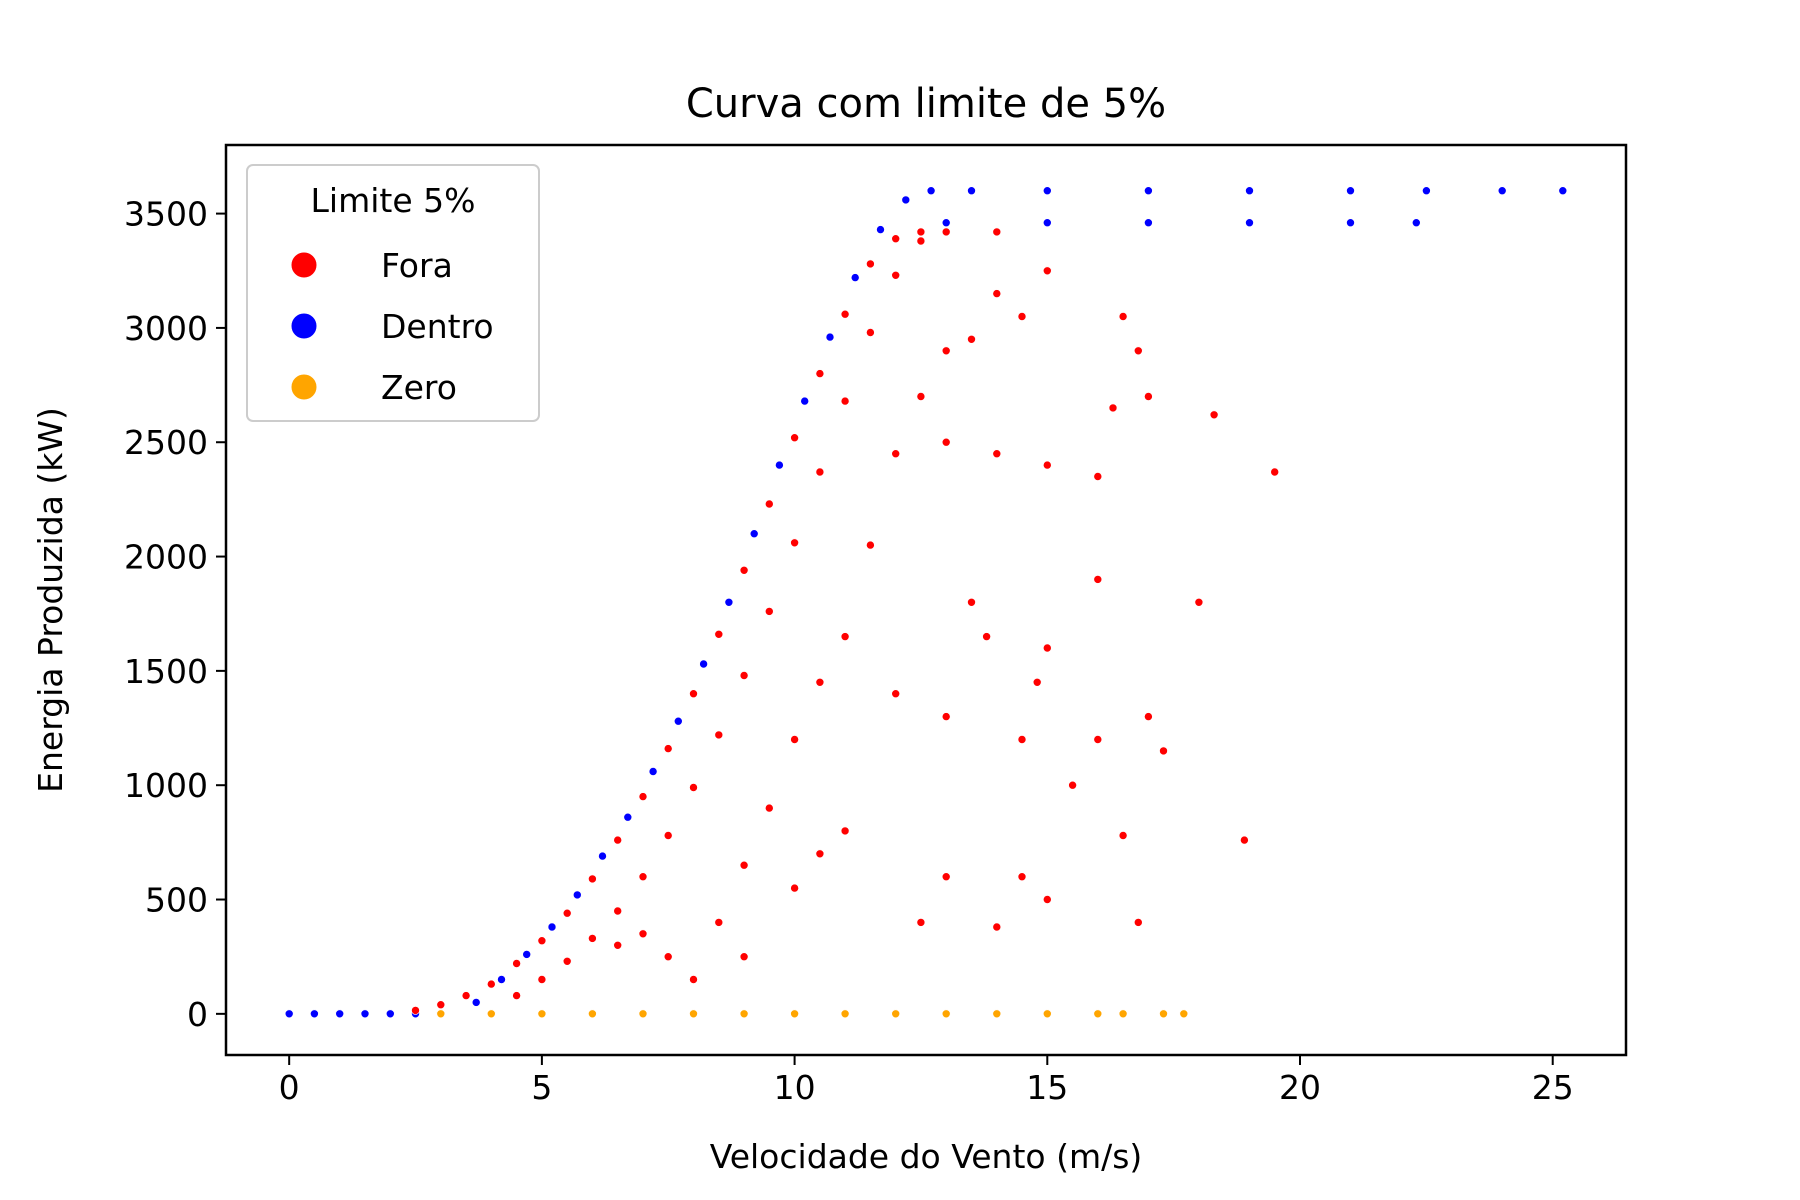 This screenshot has width=1800, height=1200. What do you see at coordinates (1553, 1087) in the screenshot?
I see `x-tick-label-5: 25` at bounding box center [1553, 1087].